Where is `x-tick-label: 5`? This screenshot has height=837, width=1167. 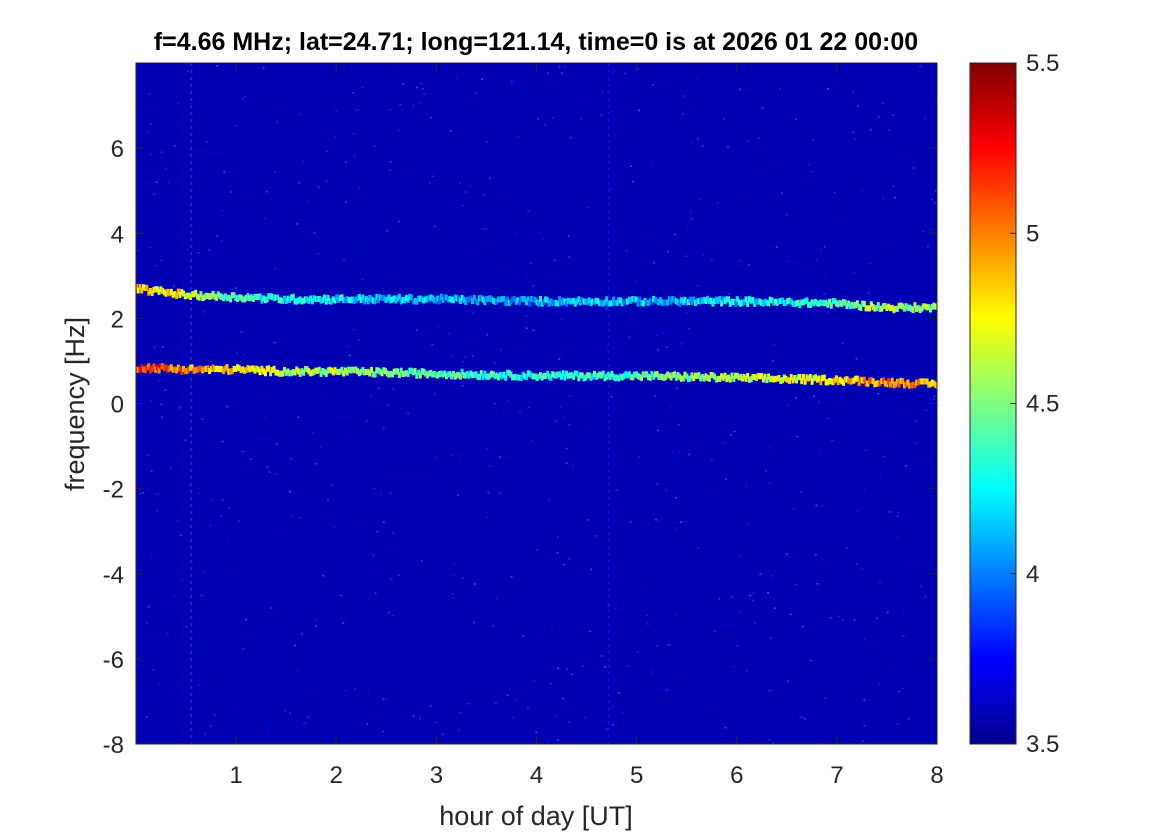
x-tick-label: 5 is located at coordinates (636, 775).